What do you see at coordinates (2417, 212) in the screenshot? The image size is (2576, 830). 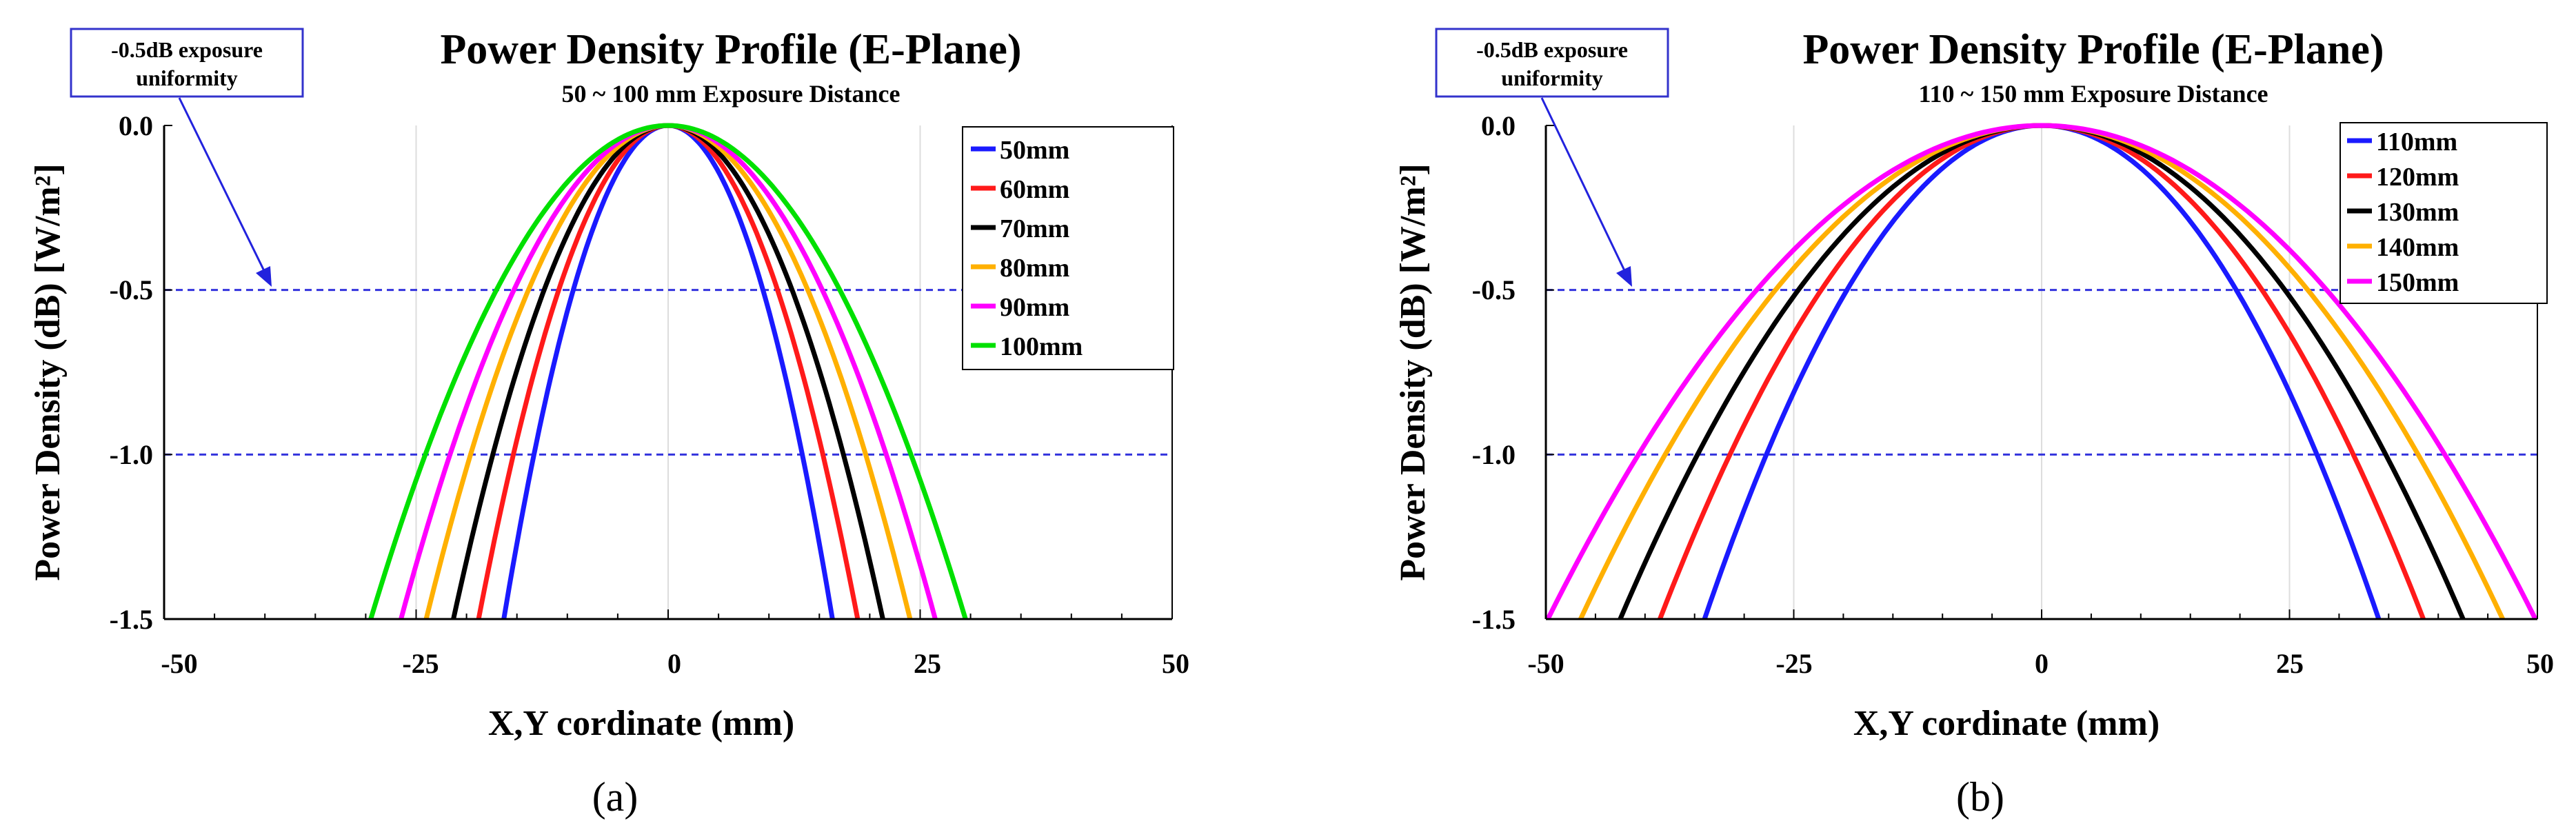 I see `chart-b-legend-label-2: 130mm` at bounding box center [2417, 212].